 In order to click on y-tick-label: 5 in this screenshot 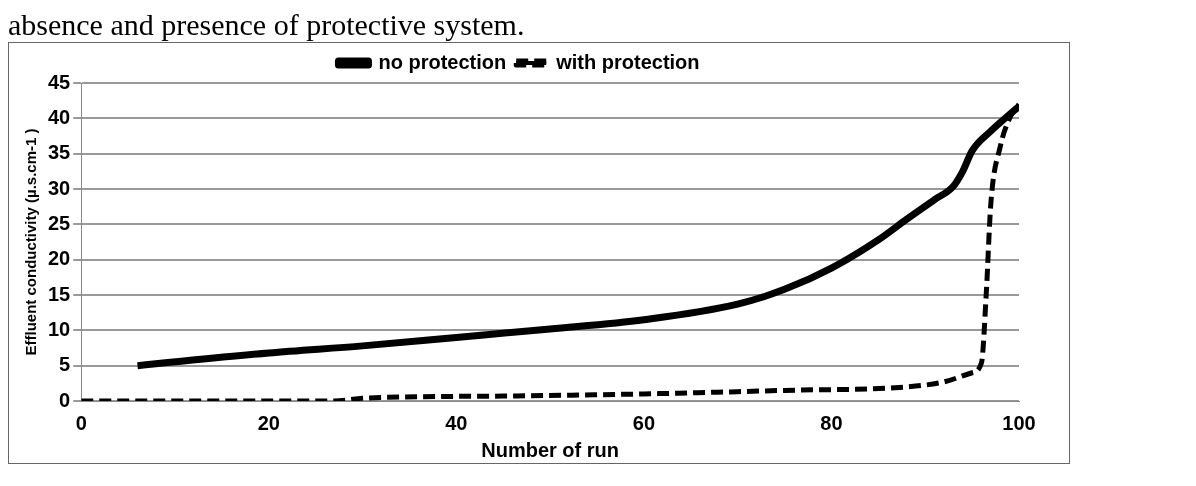, I will do `click(65, 364)`.